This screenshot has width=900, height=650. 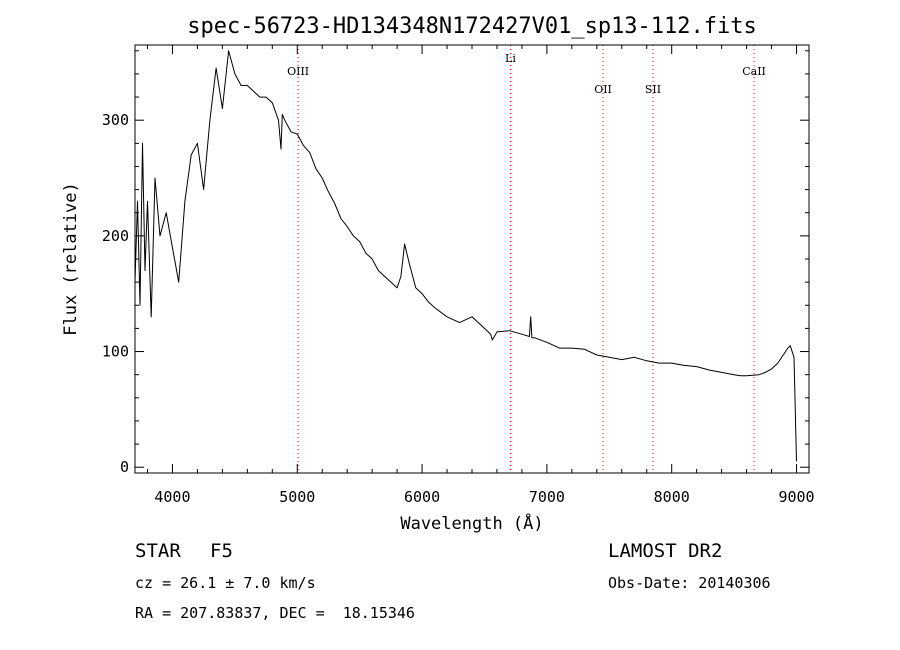 What do you see at coordinates (547, 497) in the screenshot?
I see `x-tick-label-3: 7000` at bounding box center [547, 497].